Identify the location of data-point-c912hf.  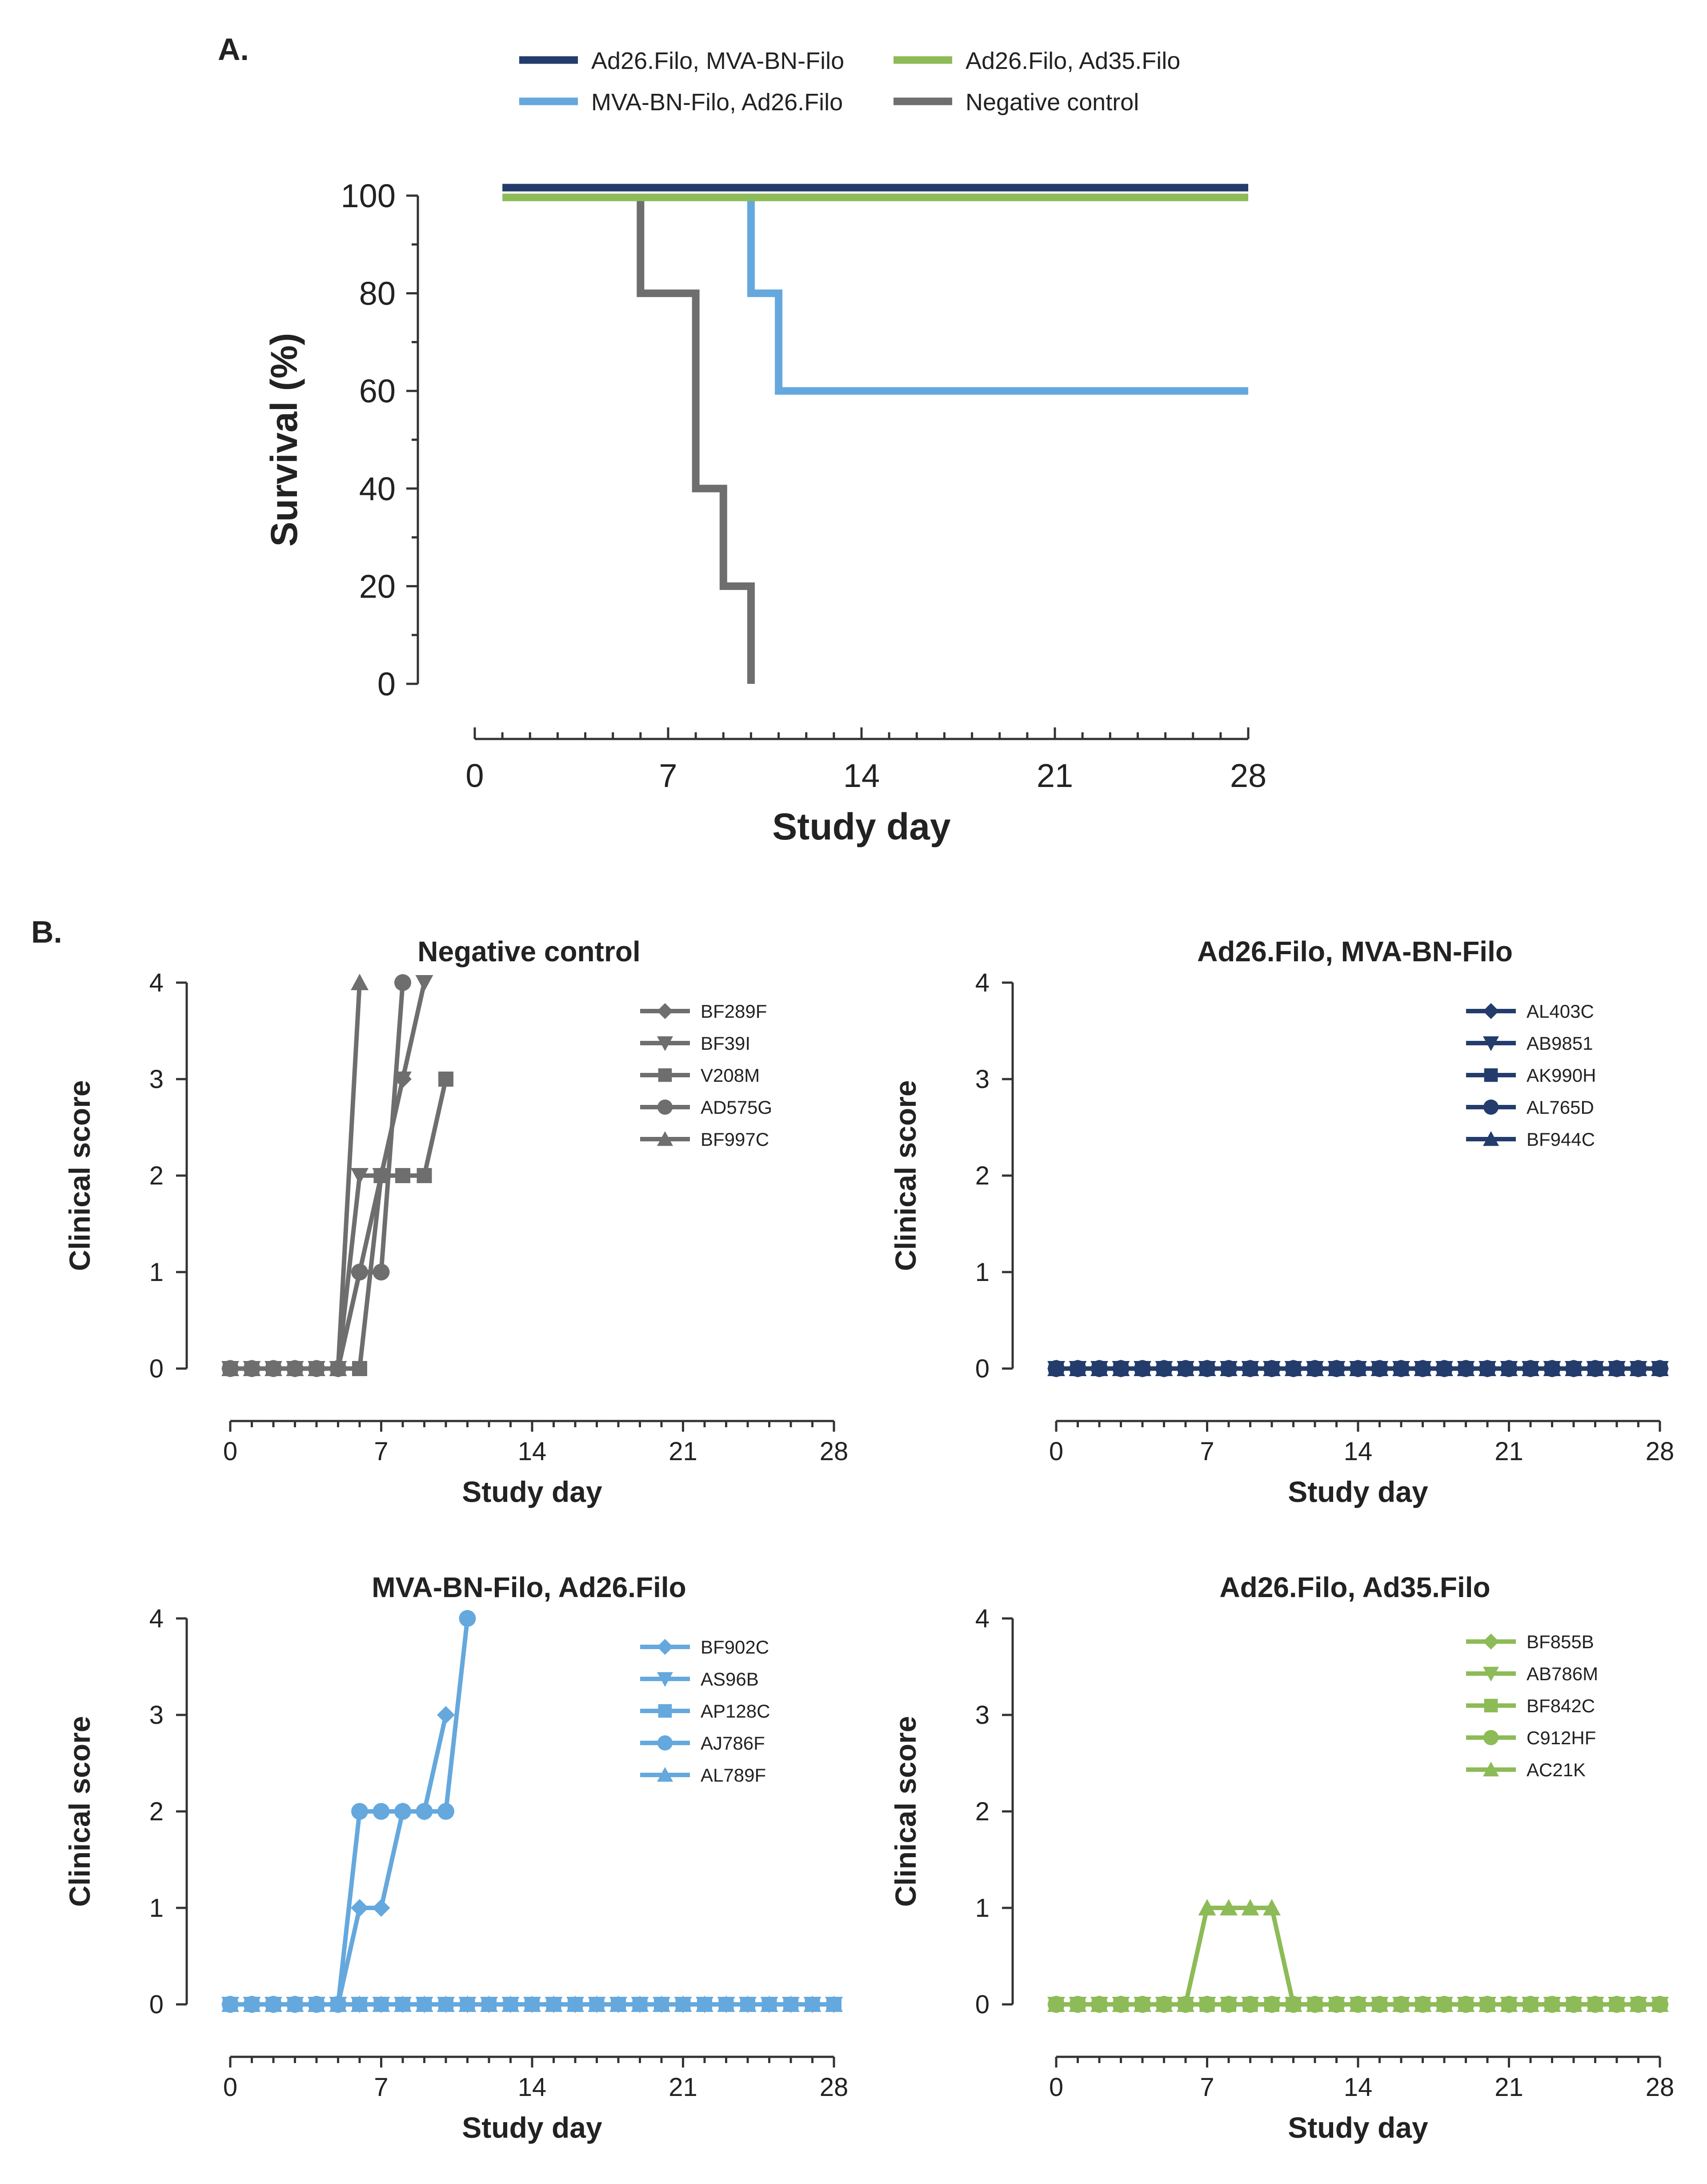
(1228, 2004).